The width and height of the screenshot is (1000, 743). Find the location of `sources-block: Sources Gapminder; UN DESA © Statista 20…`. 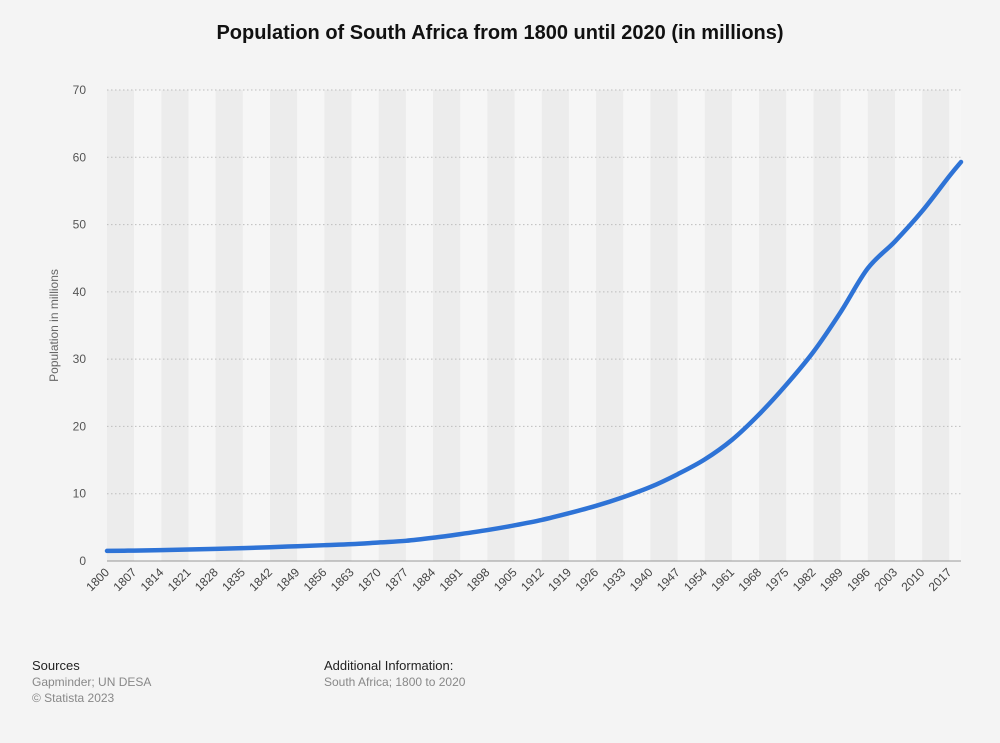

sources-block: Sources Gapminder; UN DESA © Statista 20… is located at coordinates (91, 682).